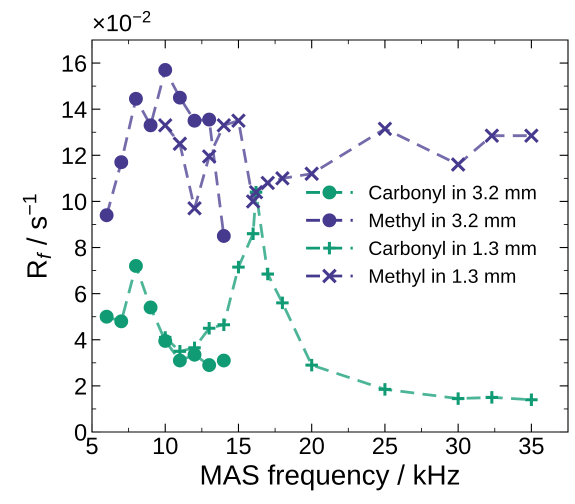 The height and width of the screenshot is (504, 575). Describe the element at coordinates (452, 194) in the screenshot. I see `legend-label: Carbonyl in 3.2 mm` at that location.